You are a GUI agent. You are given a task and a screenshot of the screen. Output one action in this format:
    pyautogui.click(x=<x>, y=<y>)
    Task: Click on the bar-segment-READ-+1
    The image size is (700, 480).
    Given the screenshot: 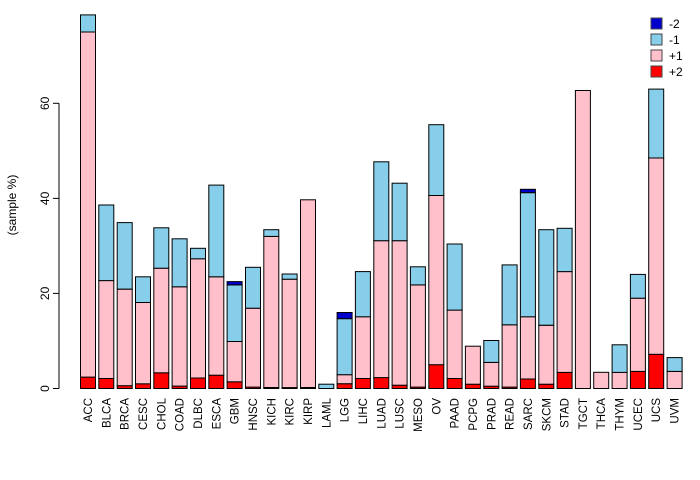 What is the action you would take?
    pyautogui.click(x=509, y=356)
    